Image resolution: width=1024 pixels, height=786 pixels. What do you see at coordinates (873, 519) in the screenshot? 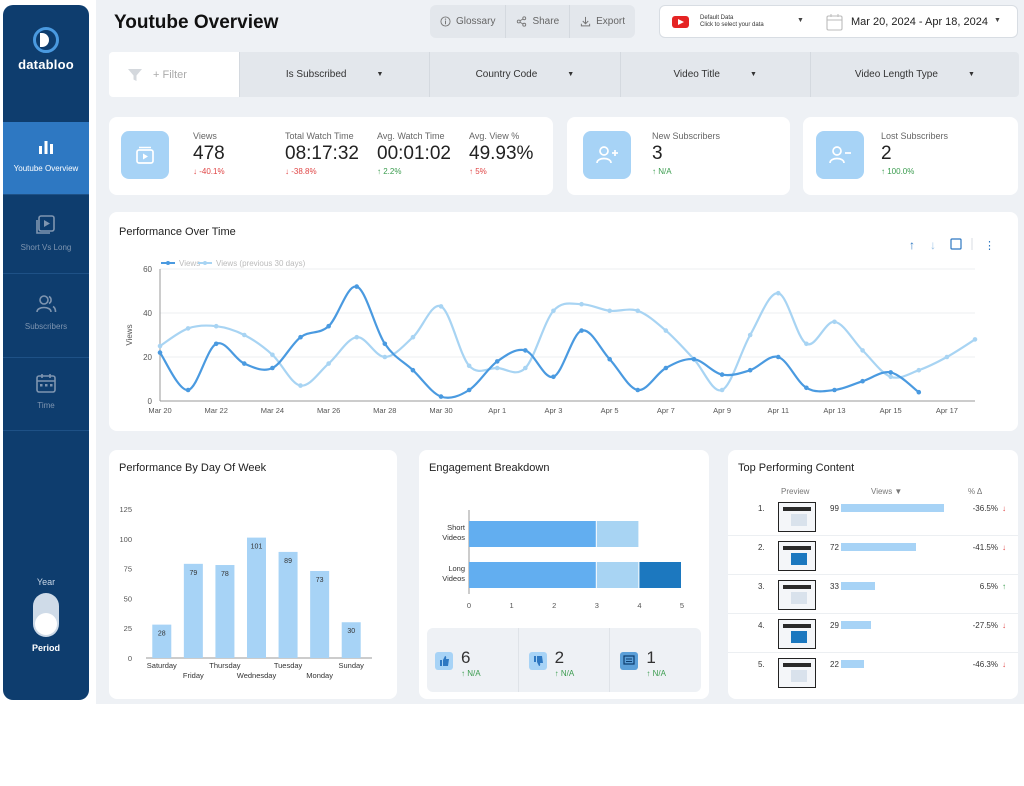
I see `table-row: 1. 99 -36.5% ↓` at bounding box center [873, 519].